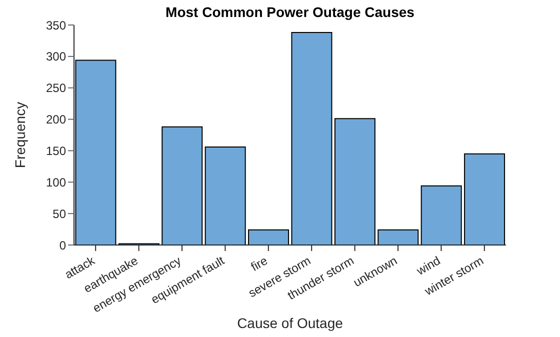 The width and height of the screenshot is (560, 337). Describe the element at coordinates (59, 213) in the screenshot. I see `y-tick-label: 50` at that location.